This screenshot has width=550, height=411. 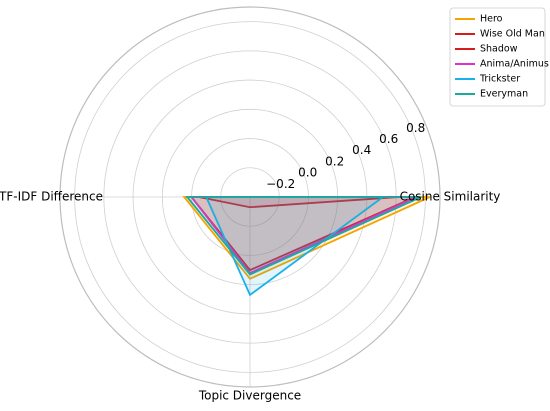 What do you see at coordinates (450, 197) in the screenshot?
I see `axis-label: Cosine Similarity` at bounding box center [450, 197].